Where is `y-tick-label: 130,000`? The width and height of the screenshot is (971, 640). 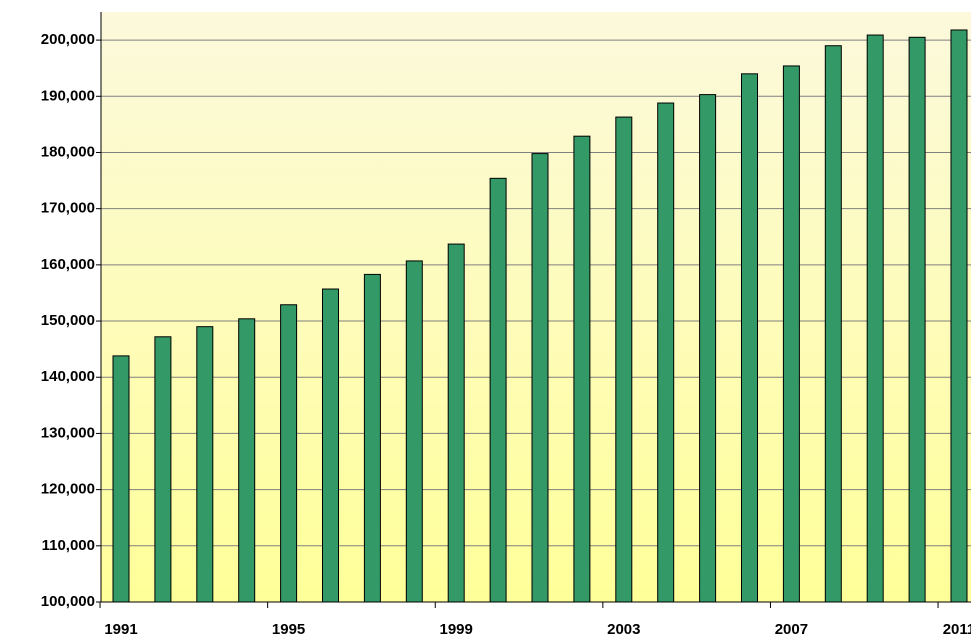 y-tick-label: 130,000 is located at coordinates (68, 432).